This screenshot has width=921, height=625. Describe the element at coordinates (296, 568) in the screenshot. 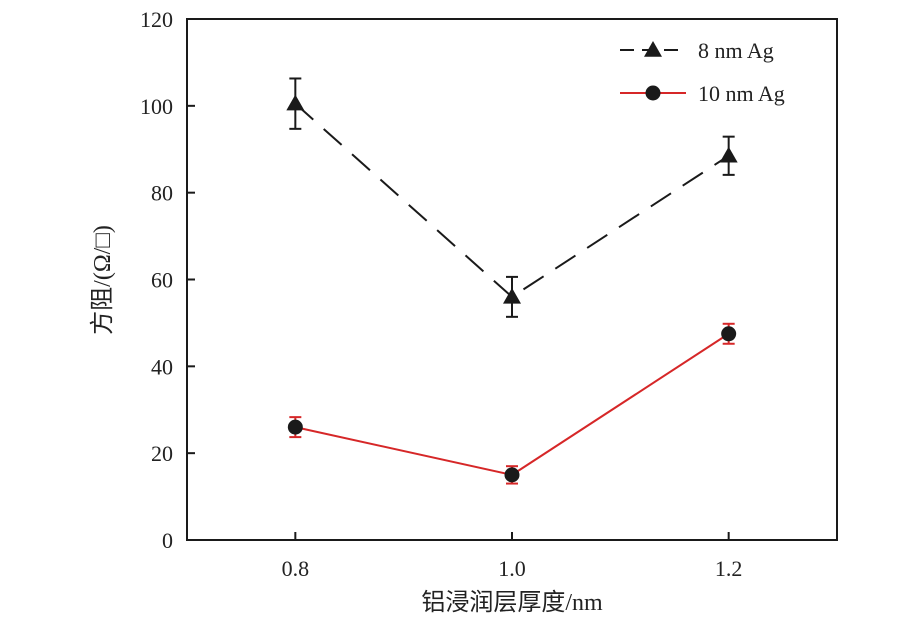

I see `x-tick-label: 0.8` at that location.